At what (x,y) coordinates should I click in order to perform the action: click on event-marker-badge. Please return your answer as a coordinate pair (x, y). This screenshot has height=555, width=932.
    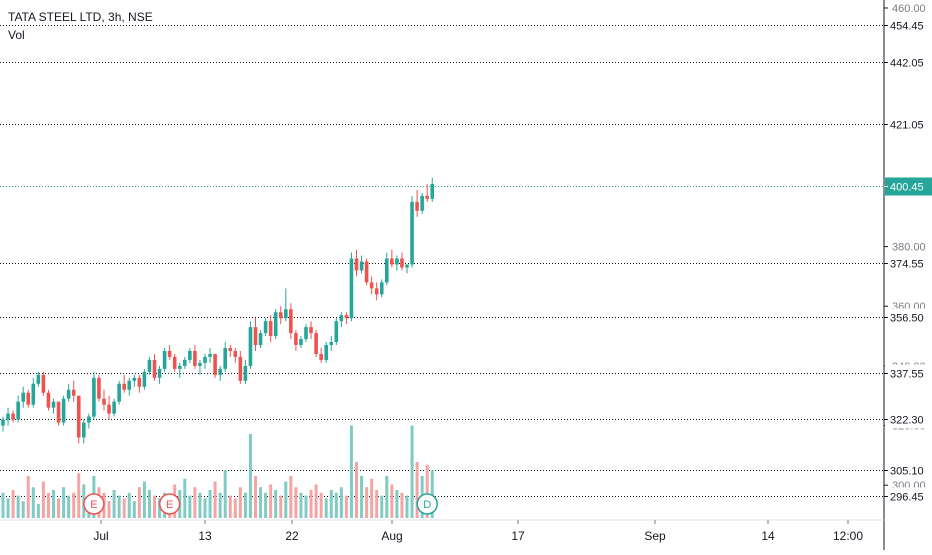
    Looking at the image, I should click on (169, 504).